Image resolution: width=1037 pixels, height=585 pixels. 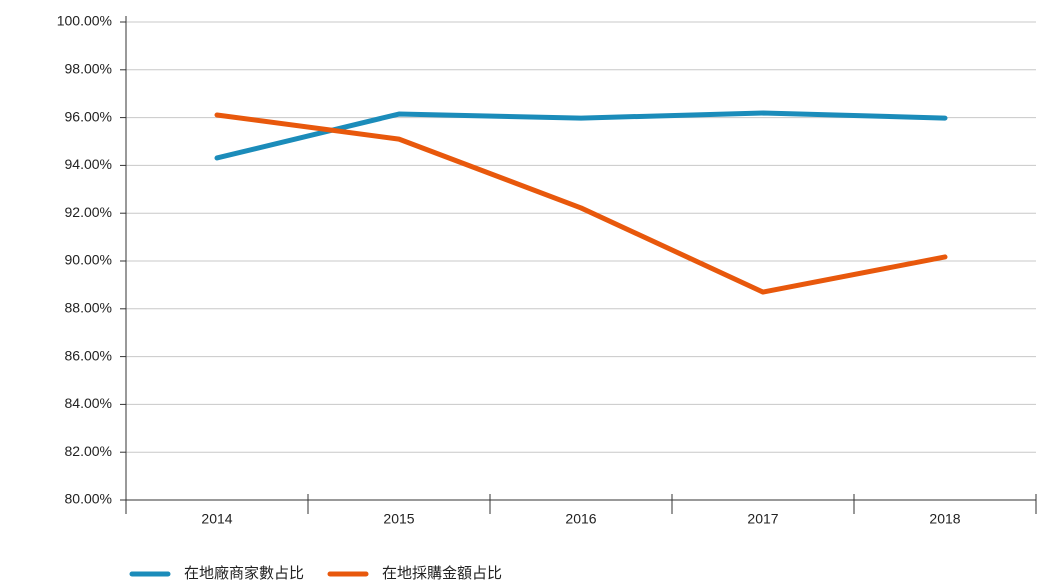 I want to click on x-tick-label: 2014, so click(x=216, y=519).